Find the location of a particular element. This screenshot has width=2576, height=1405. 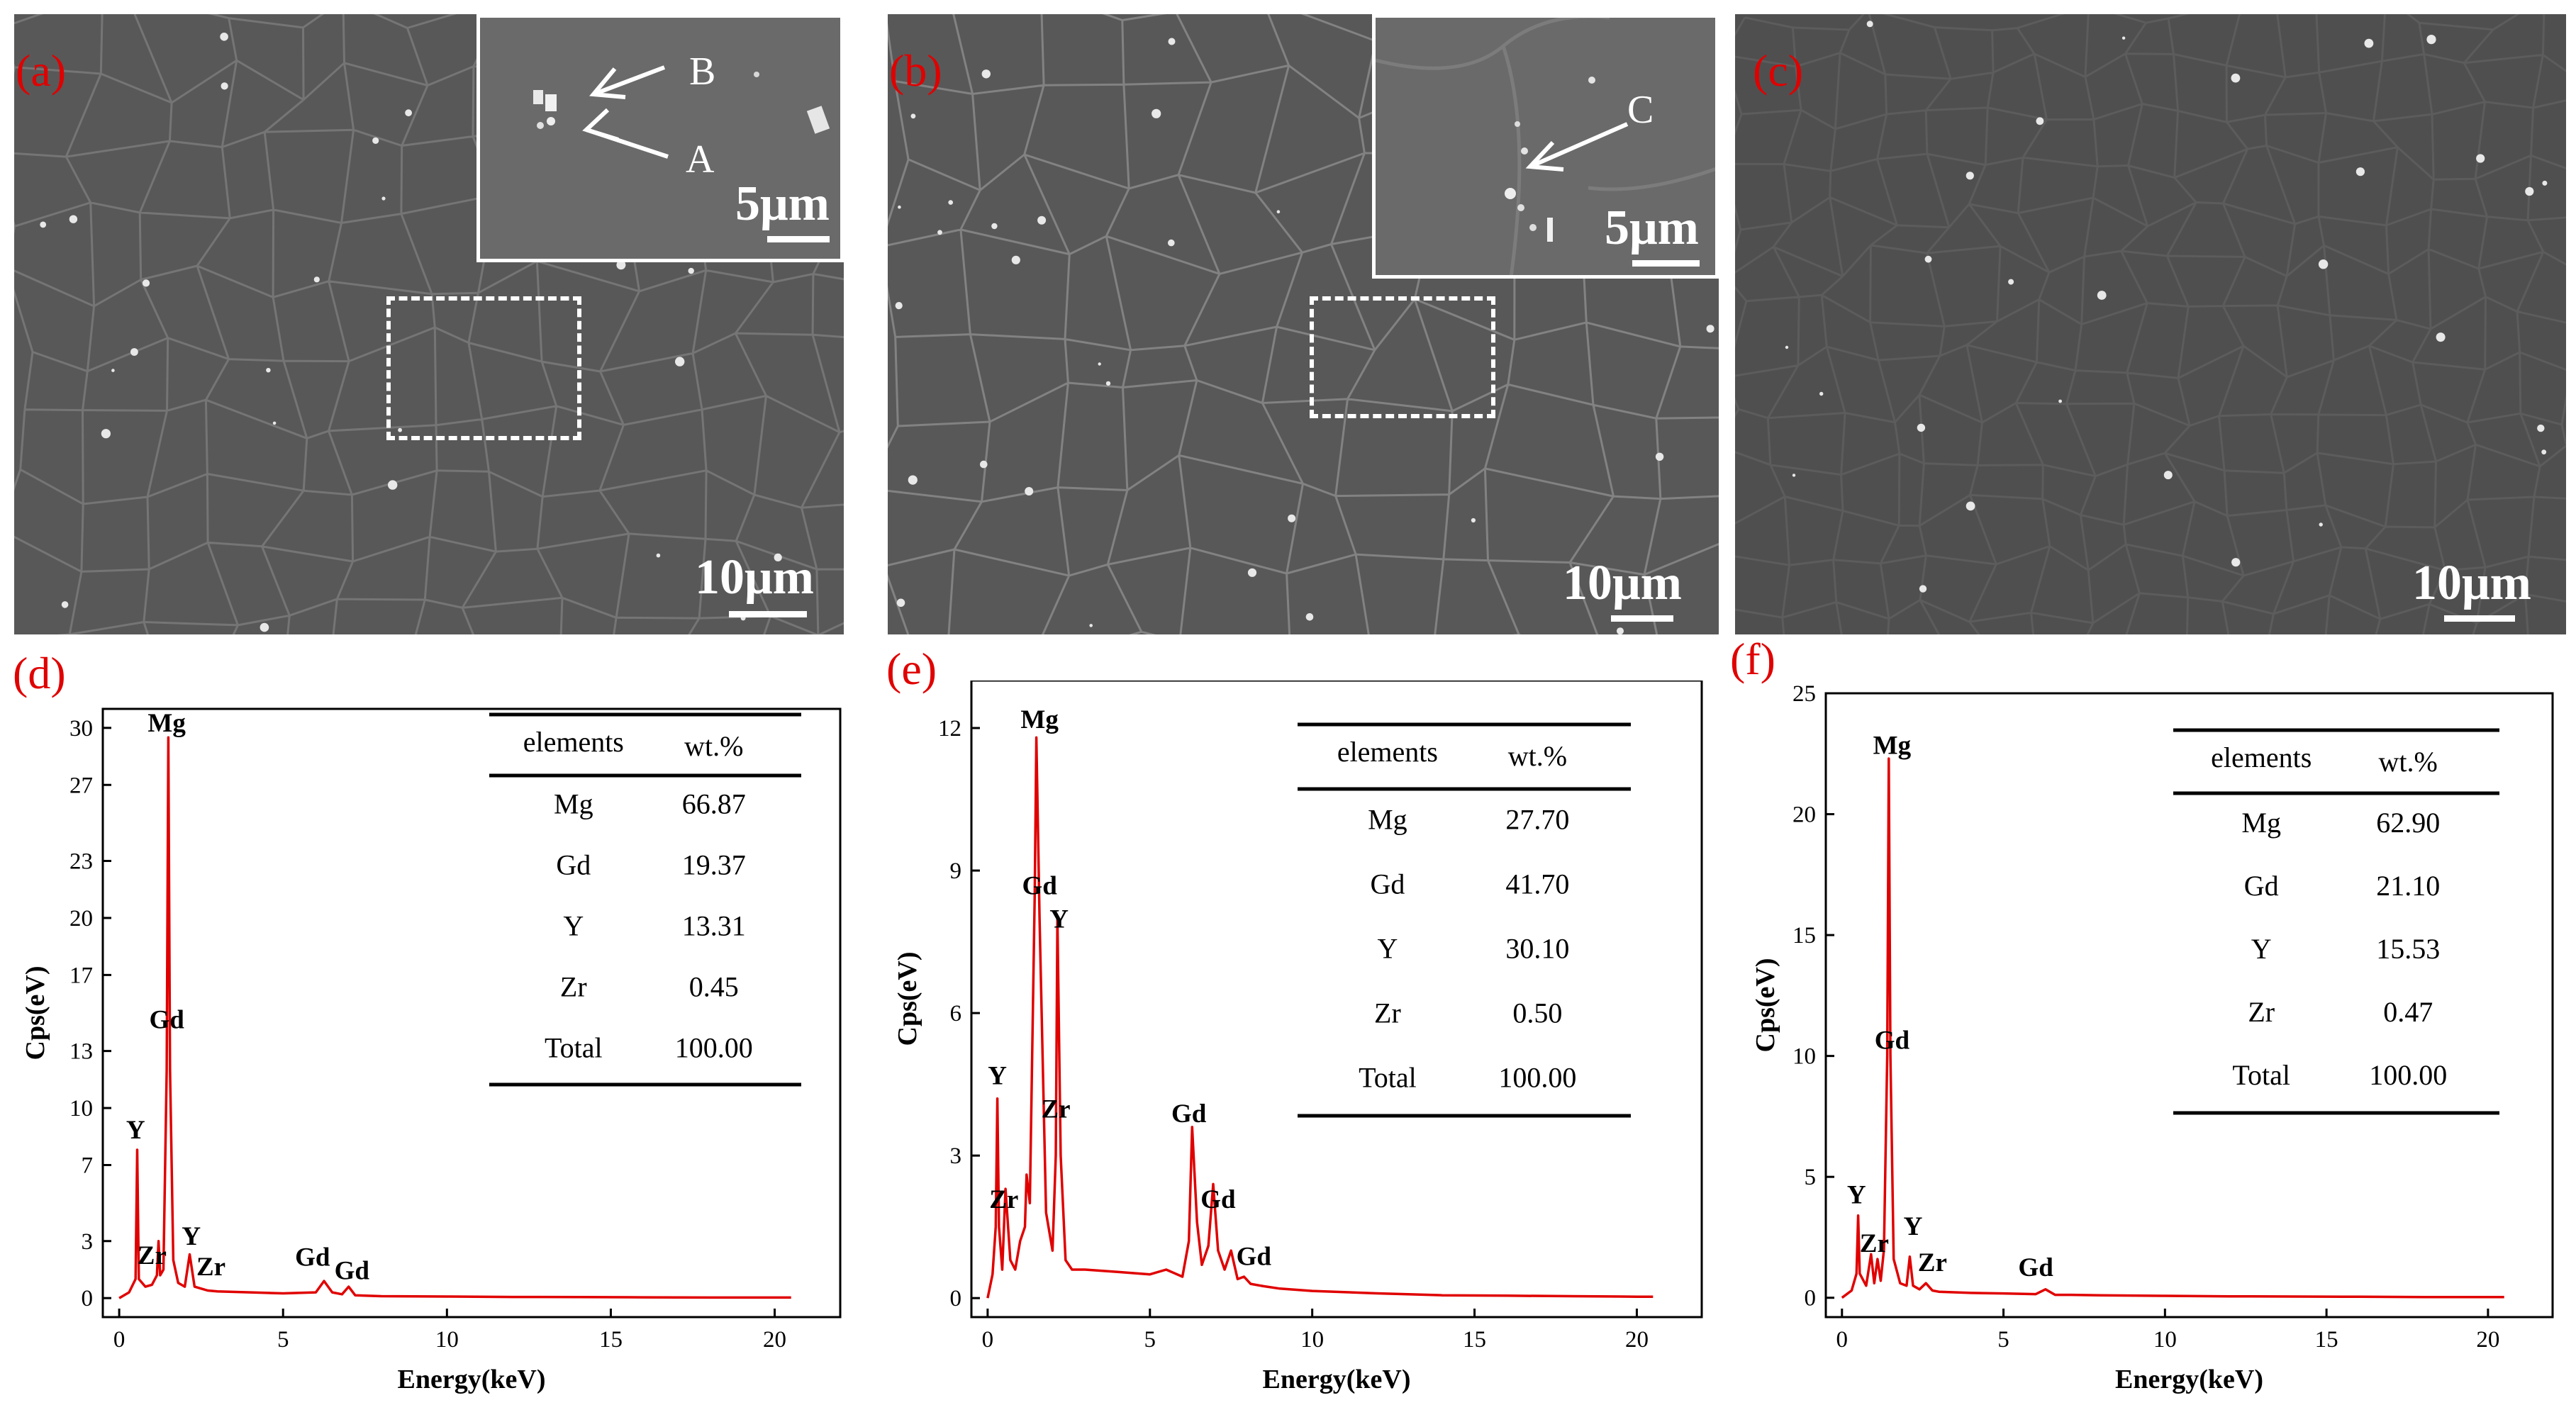

table-cell-element: Mg is located at coordinates (2261, 823).